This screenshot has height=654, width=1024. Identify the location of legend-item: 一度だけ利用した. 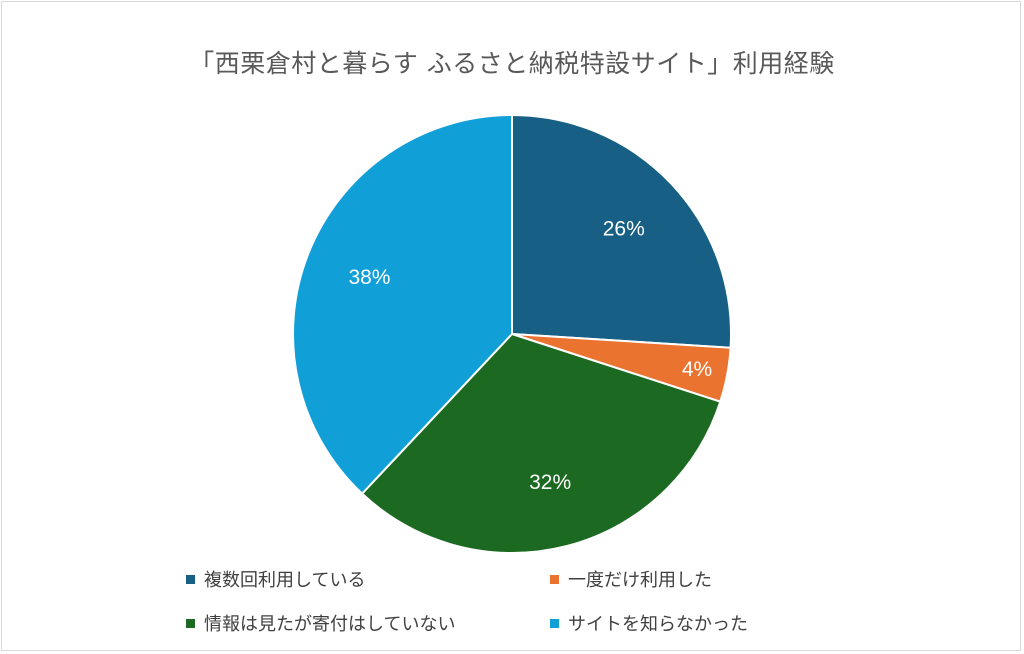
(631, 579).